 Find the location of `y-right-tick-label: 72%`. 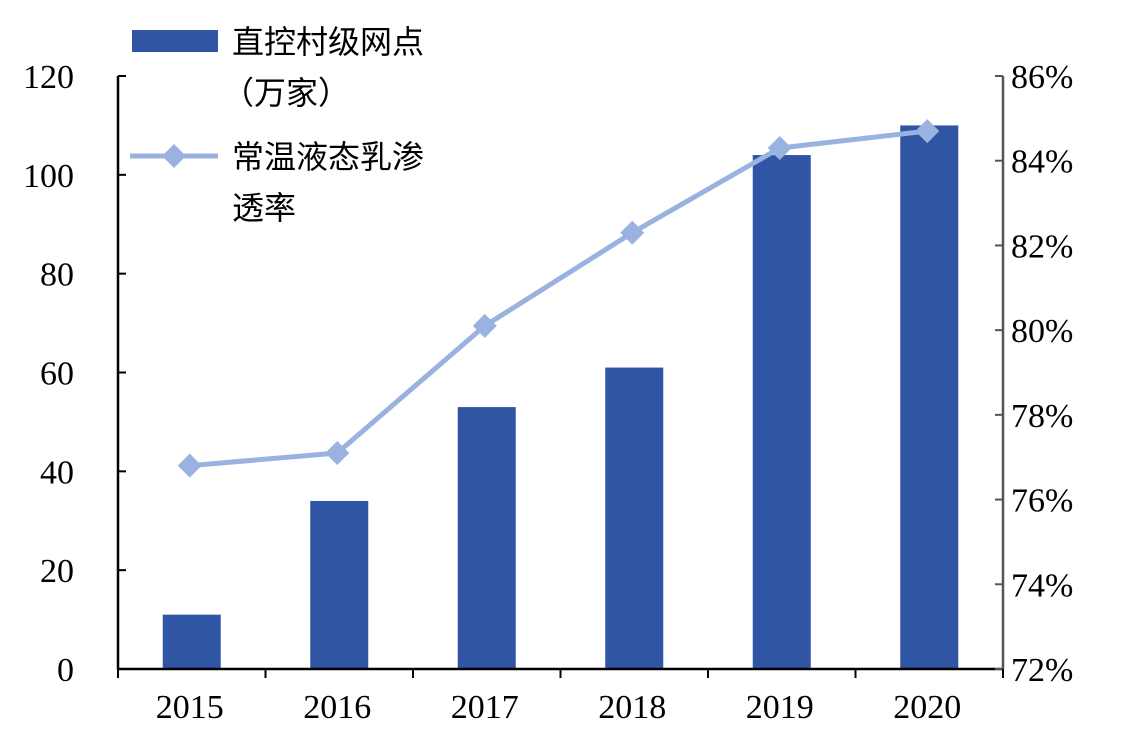

y-right-tick-label: 72% is located at coordinates (1042, 670).